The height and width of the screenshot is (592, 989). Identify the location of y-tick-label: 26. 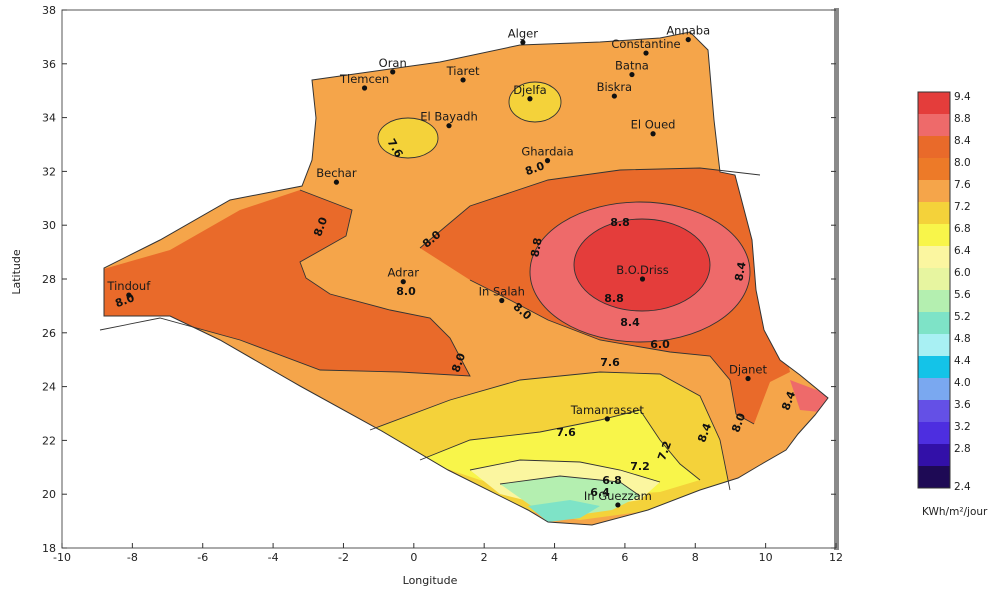
(49, 333).